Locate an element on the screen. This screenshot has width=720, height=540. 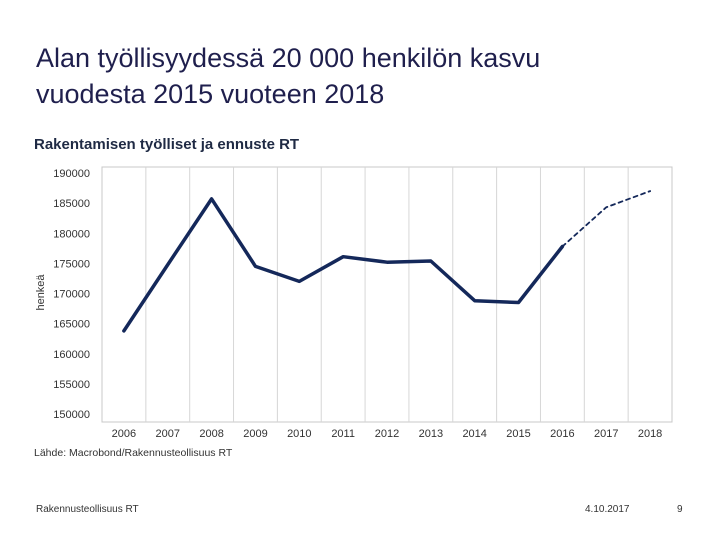
x-tick-label: 2015 is located at coordinates (518, 434).